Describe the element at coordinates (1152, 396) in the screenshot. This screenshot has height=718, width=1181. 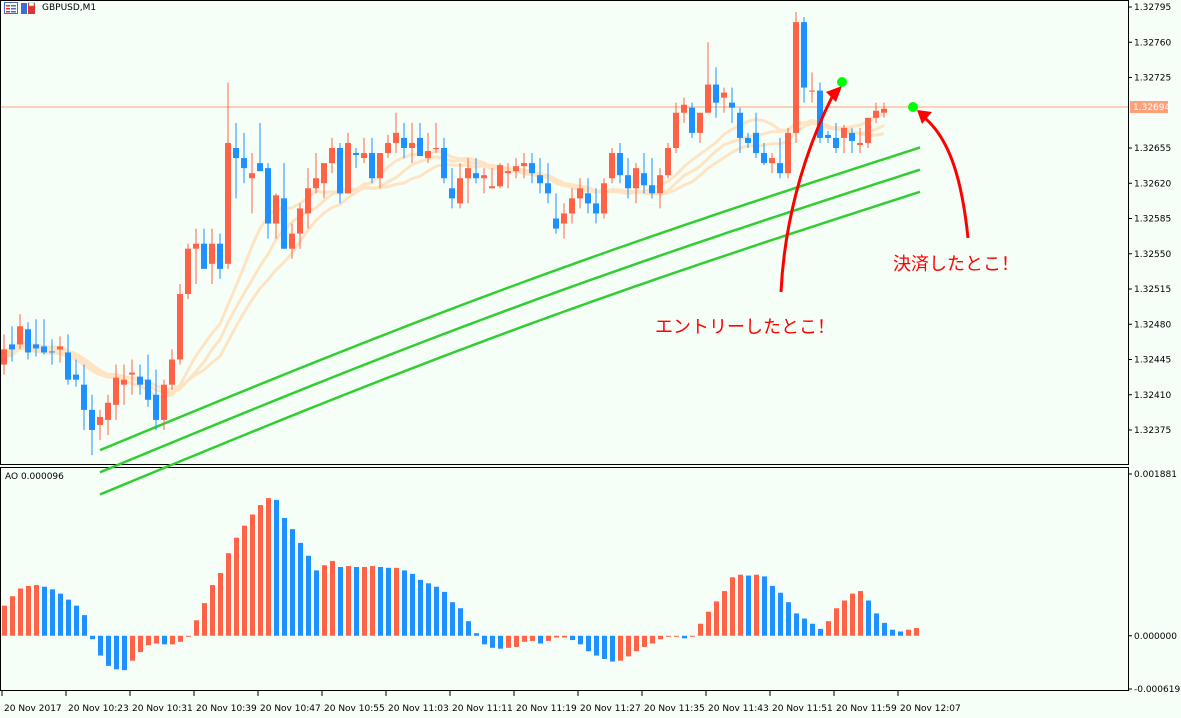
I see `svg-text: 1.32410` at that location.